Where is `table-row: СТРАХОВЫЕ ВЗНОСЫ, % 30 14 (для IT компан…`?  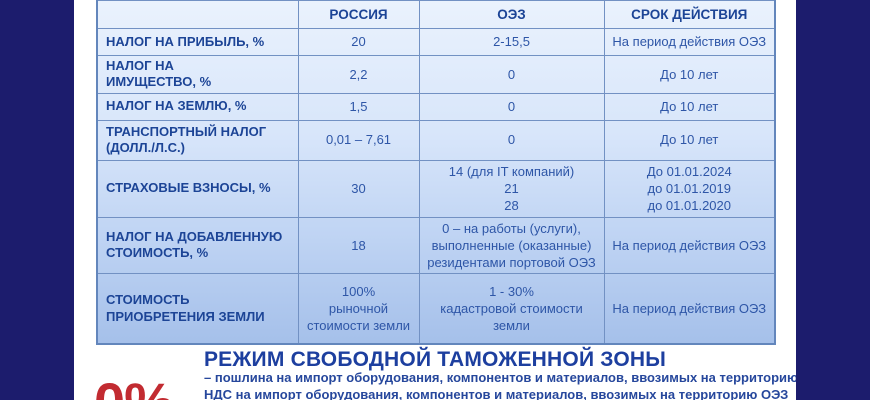 table-row: СТРАХОВЫЕ ВЗНОСЫ, % 30 14 (для IT компан… is located at coordinates (436, 188).